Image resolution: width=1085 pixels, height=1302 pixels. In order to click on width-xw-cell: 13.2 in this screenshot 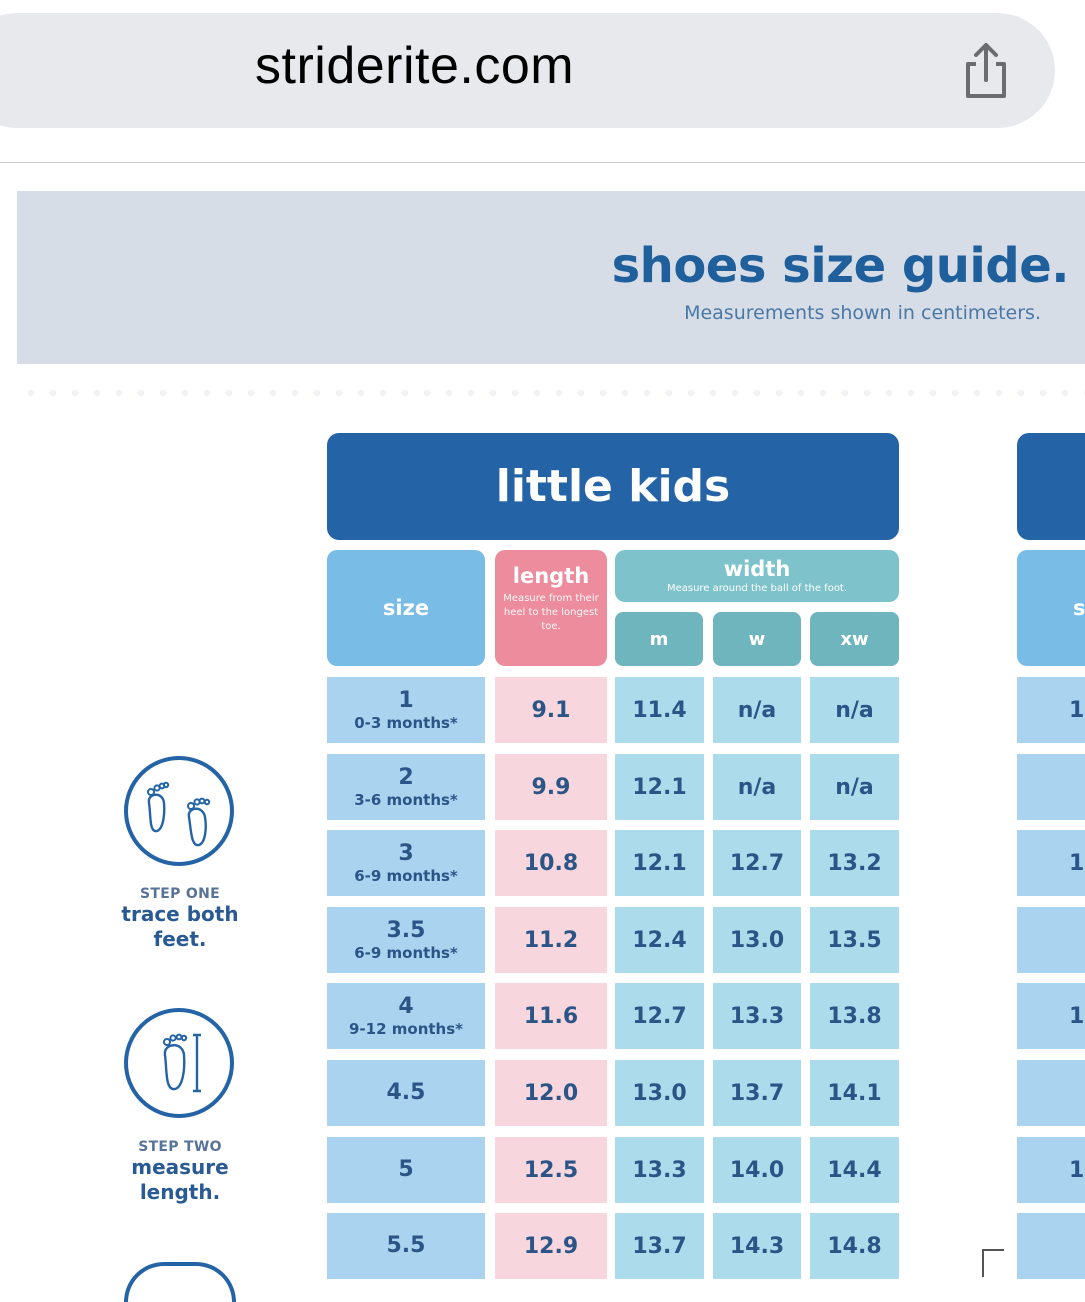, I will do `click(854, 863)`.